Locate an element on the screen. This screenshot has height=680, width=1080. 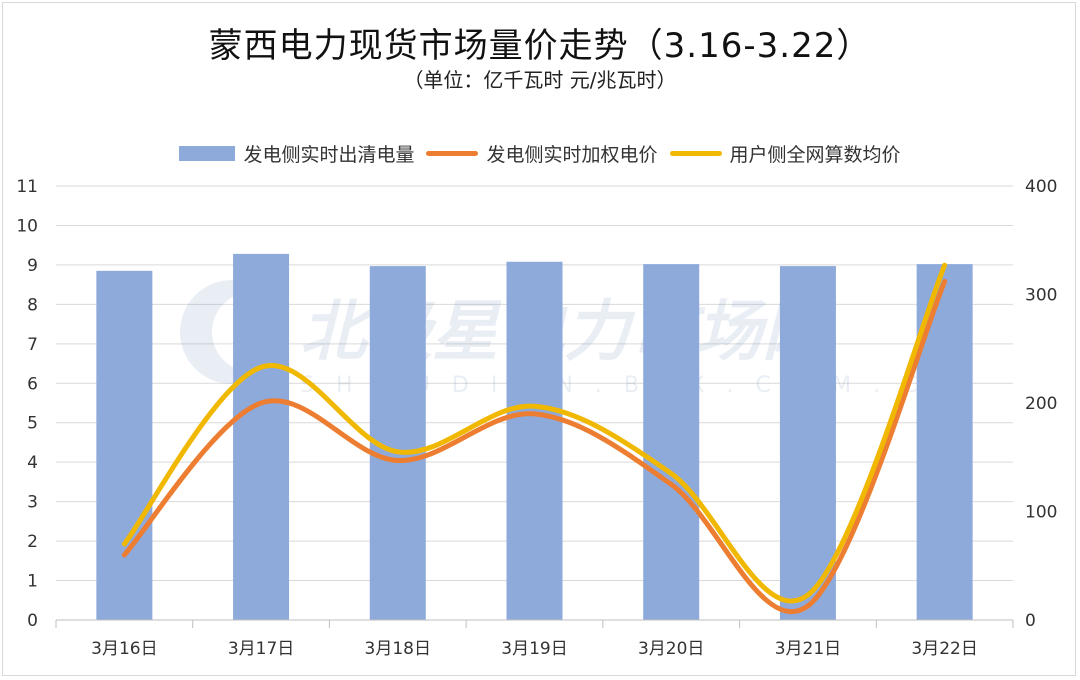
y-left-tick-label: 3 is located at coordinates (32, 503).